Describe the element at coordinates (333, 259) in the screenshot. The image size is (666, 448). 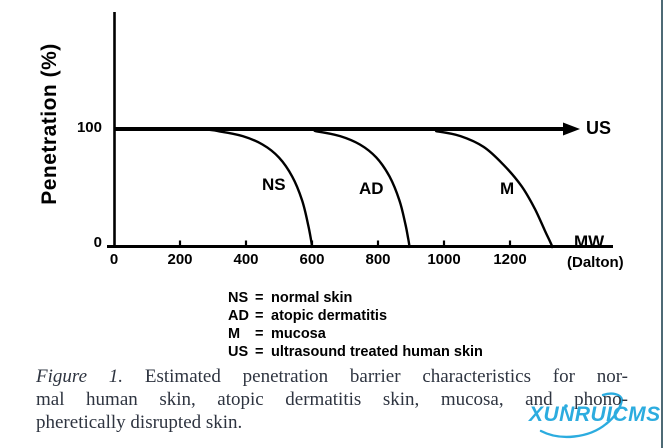
I see `x-tick-labels: 0 200 400 600 800 1000 1200` at that location.